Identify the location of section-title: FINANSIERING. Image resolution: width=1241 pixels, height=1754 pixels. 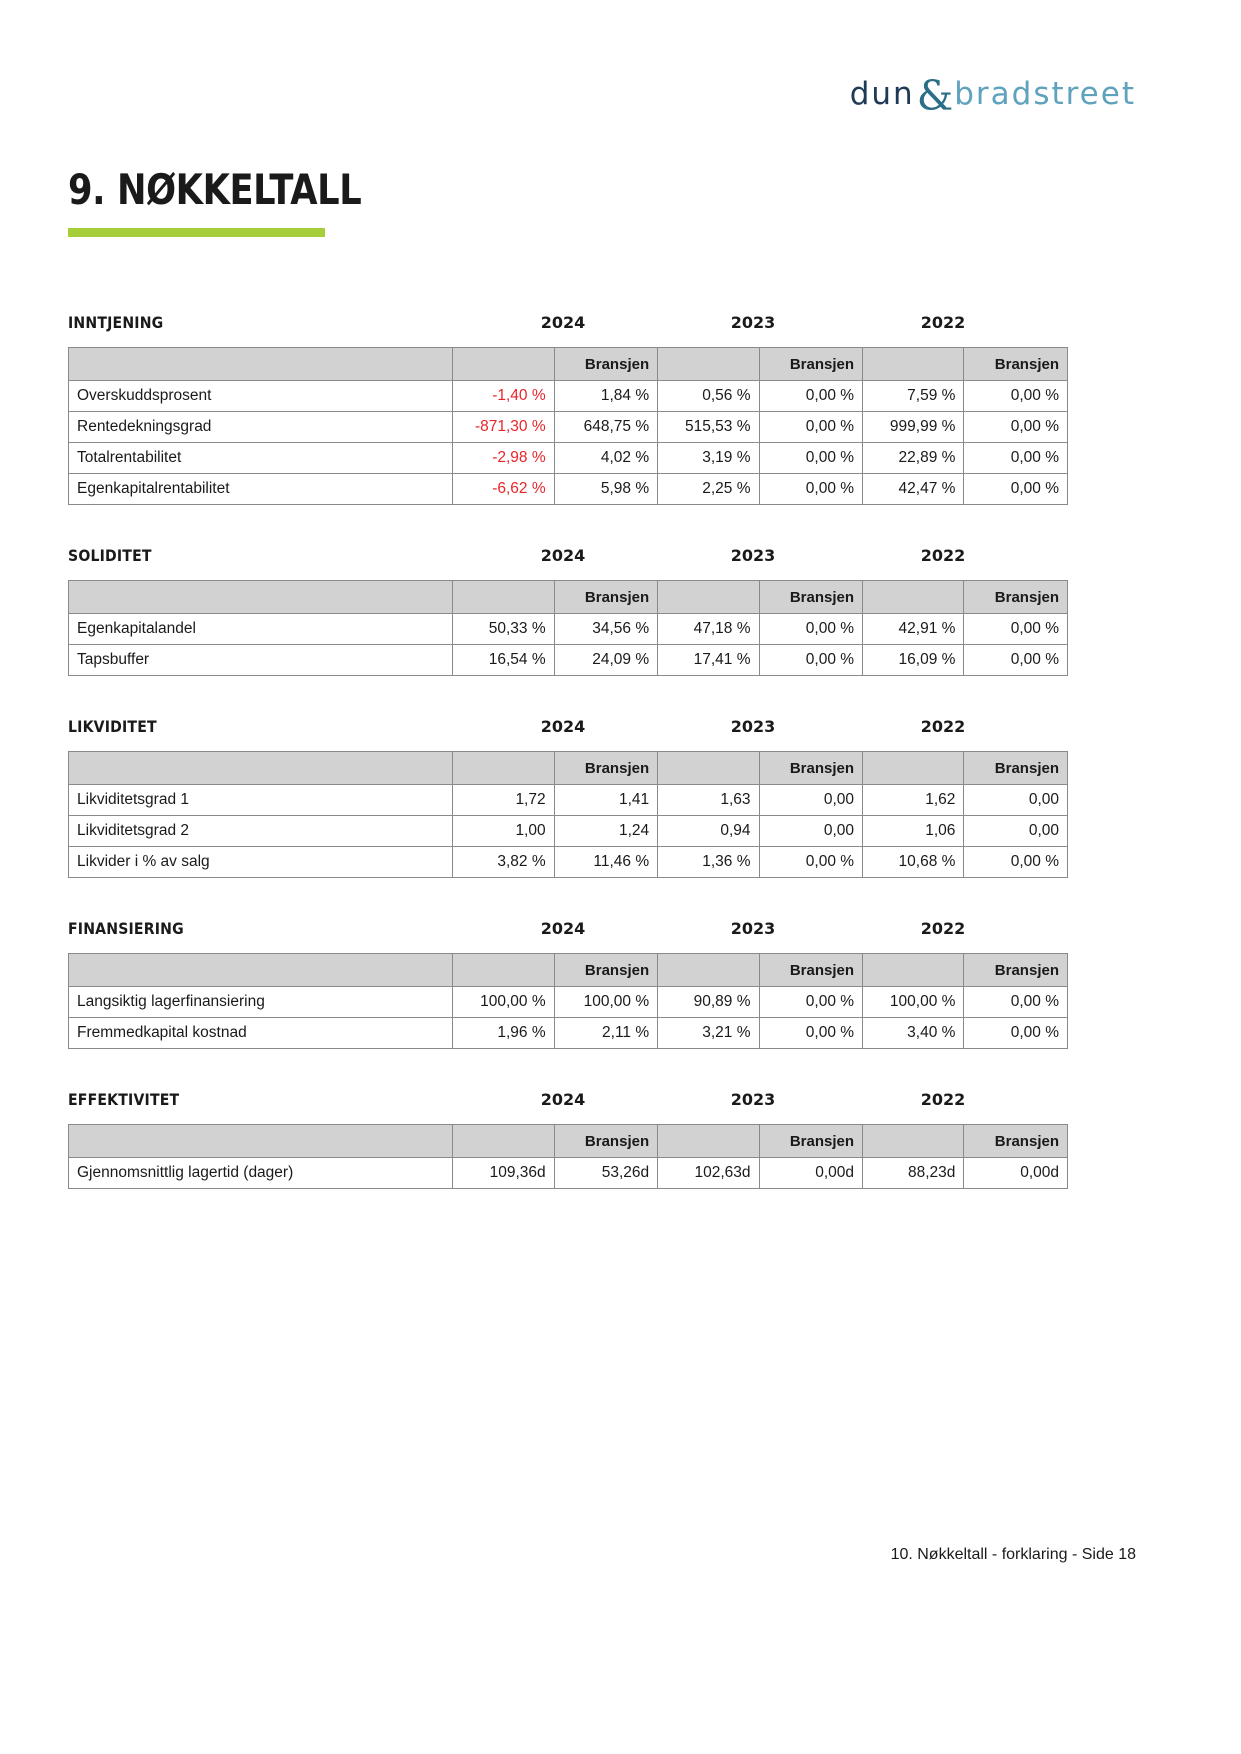
(126, 928).